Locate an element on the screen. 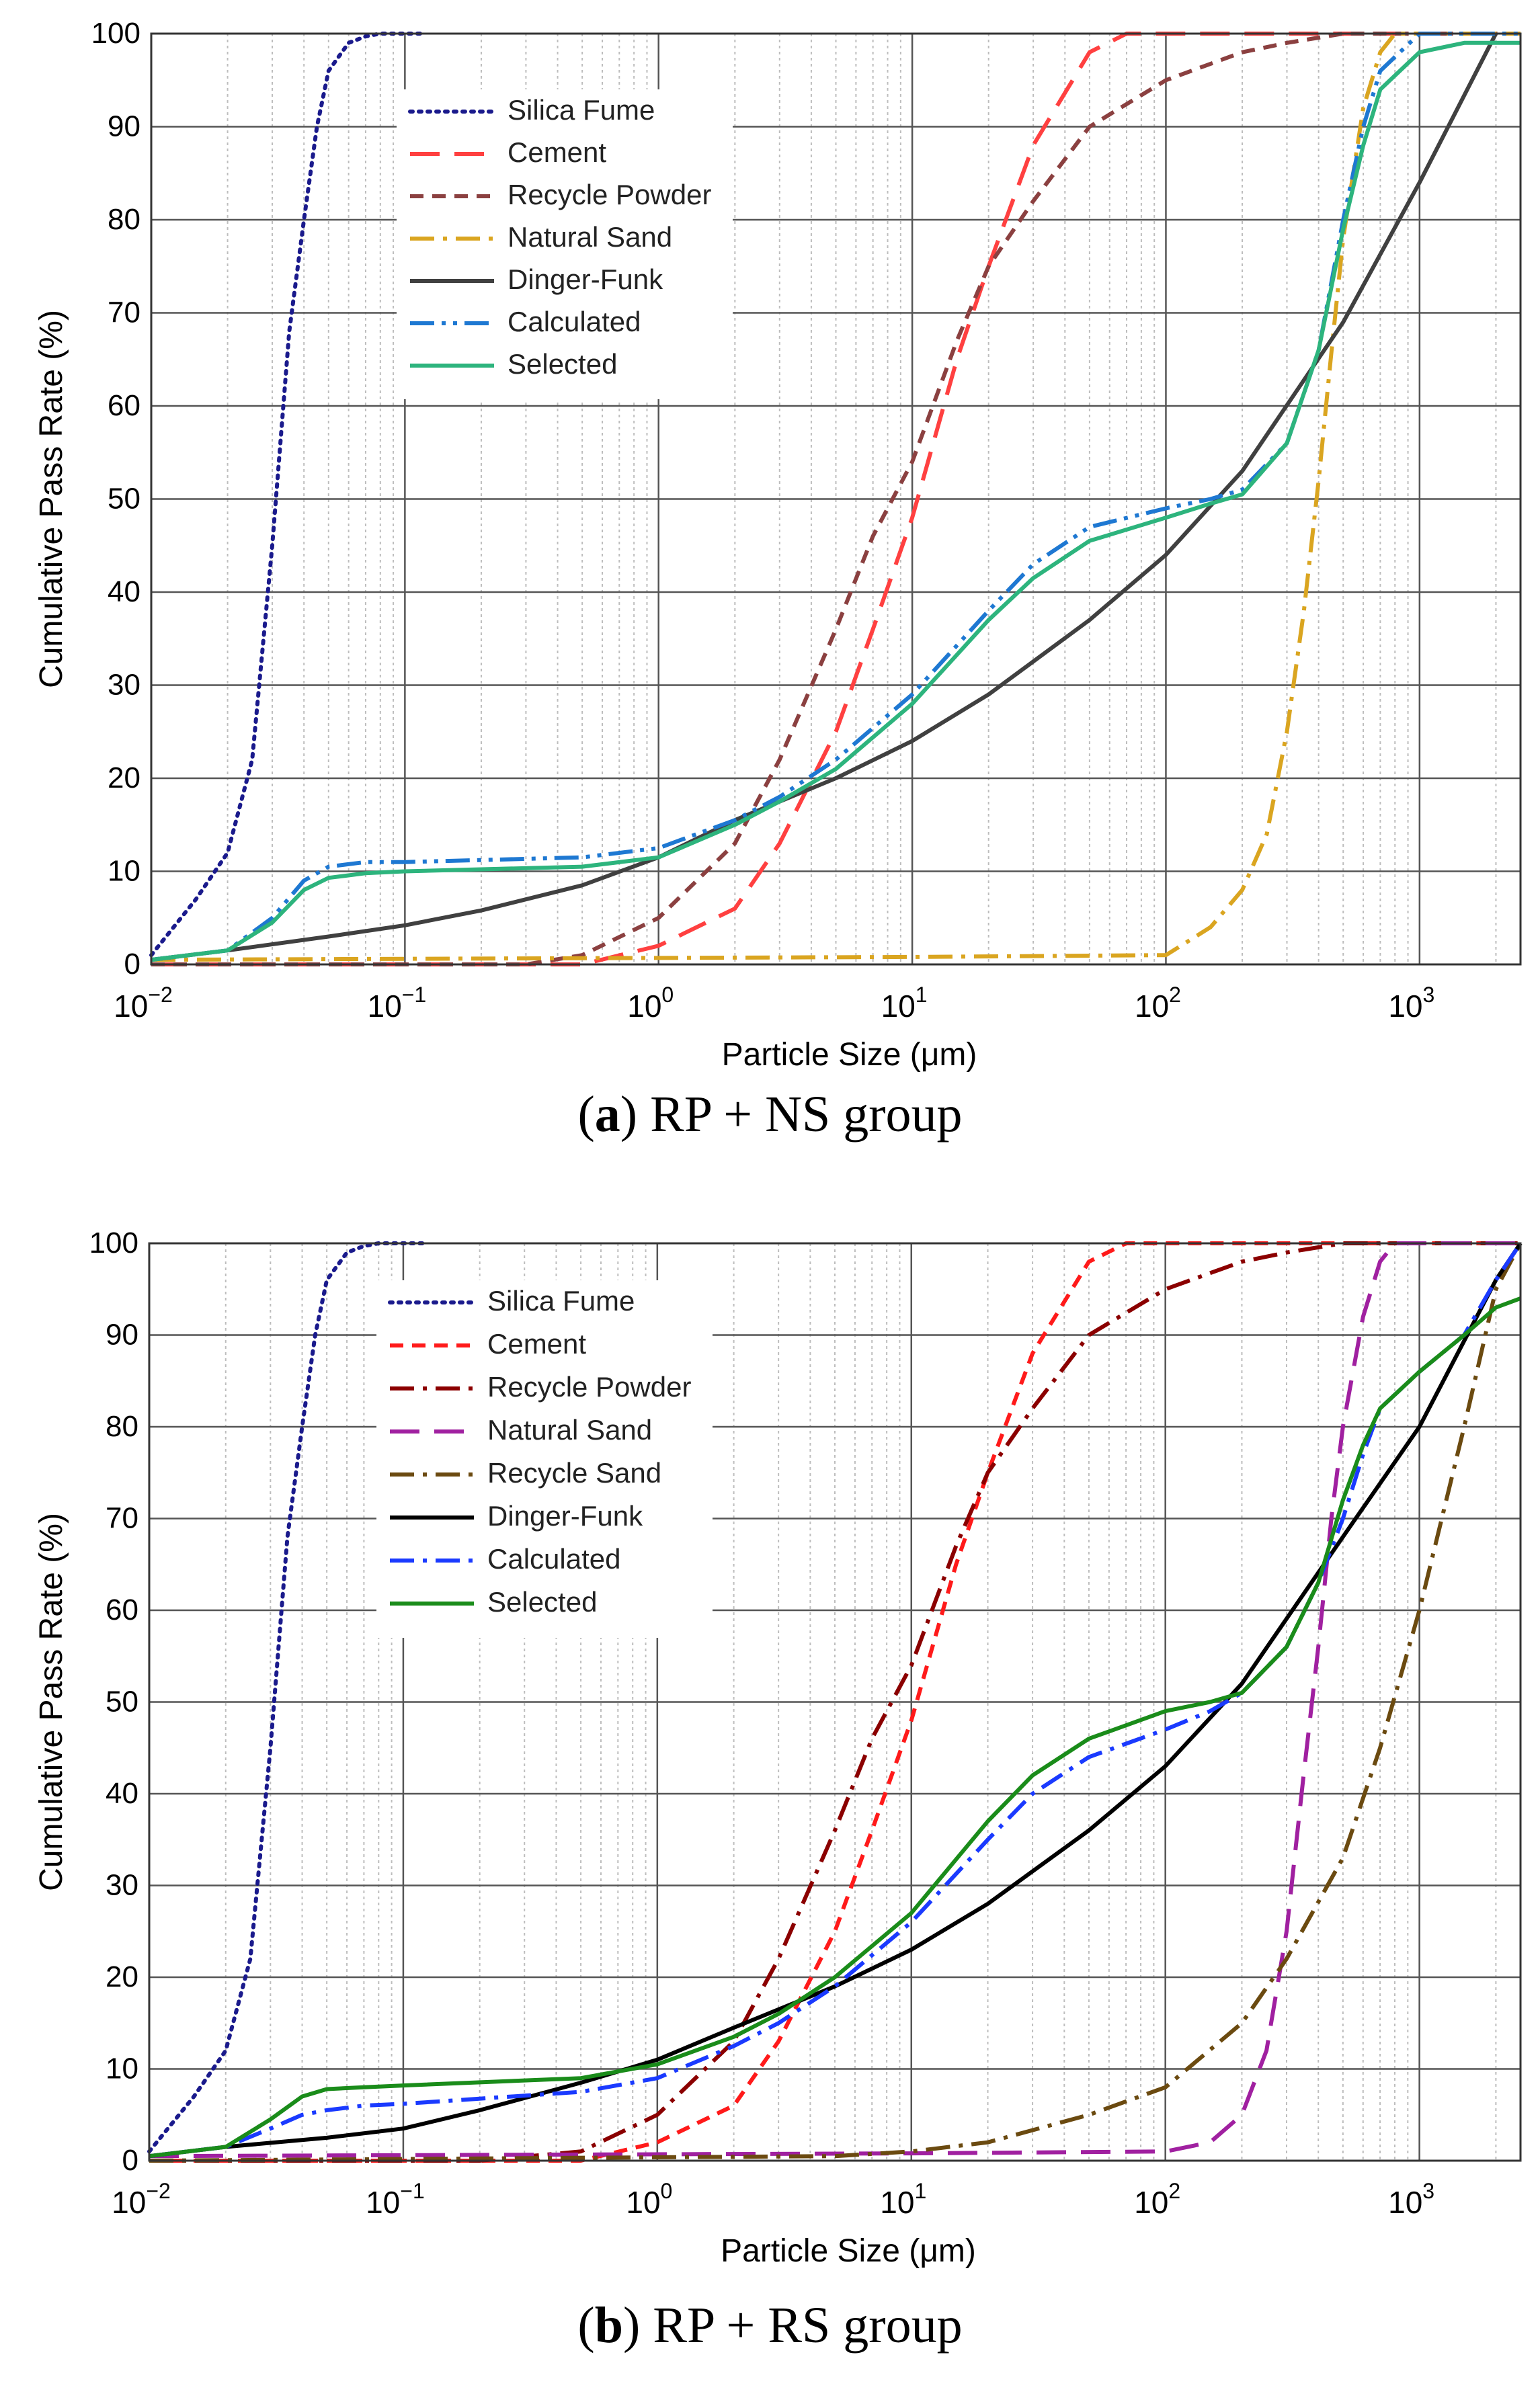  caption-a-letter: a is located at coordinates (607, 1114).